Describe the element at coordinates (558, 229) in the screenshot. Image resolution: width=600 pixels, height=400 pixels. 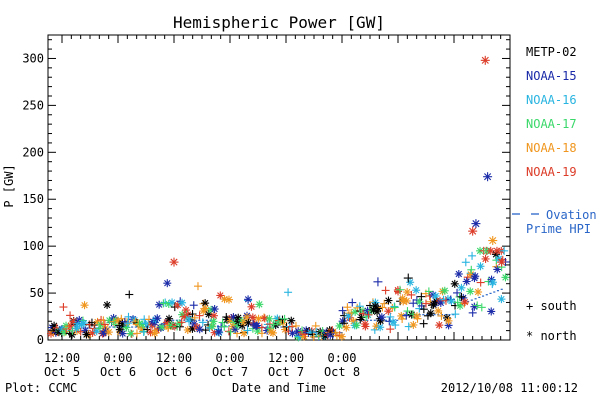
I see `ovation-label-line2: Prime HPI` at that location.